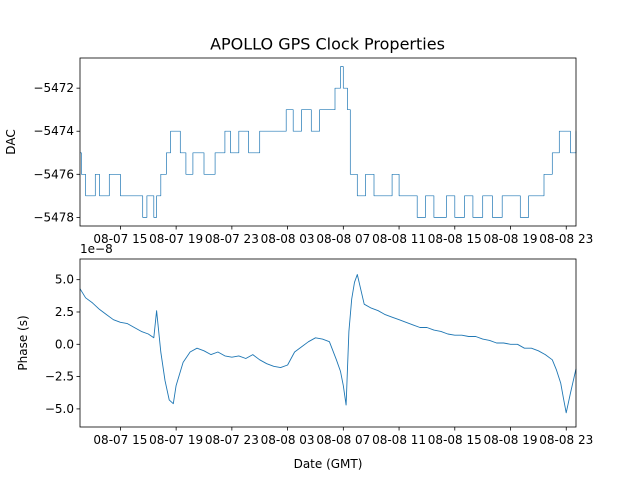 Image resolution: width=640 pixels, height=480 pixels. I want to click on dac-ylabel: DAC, so click(11, 141).